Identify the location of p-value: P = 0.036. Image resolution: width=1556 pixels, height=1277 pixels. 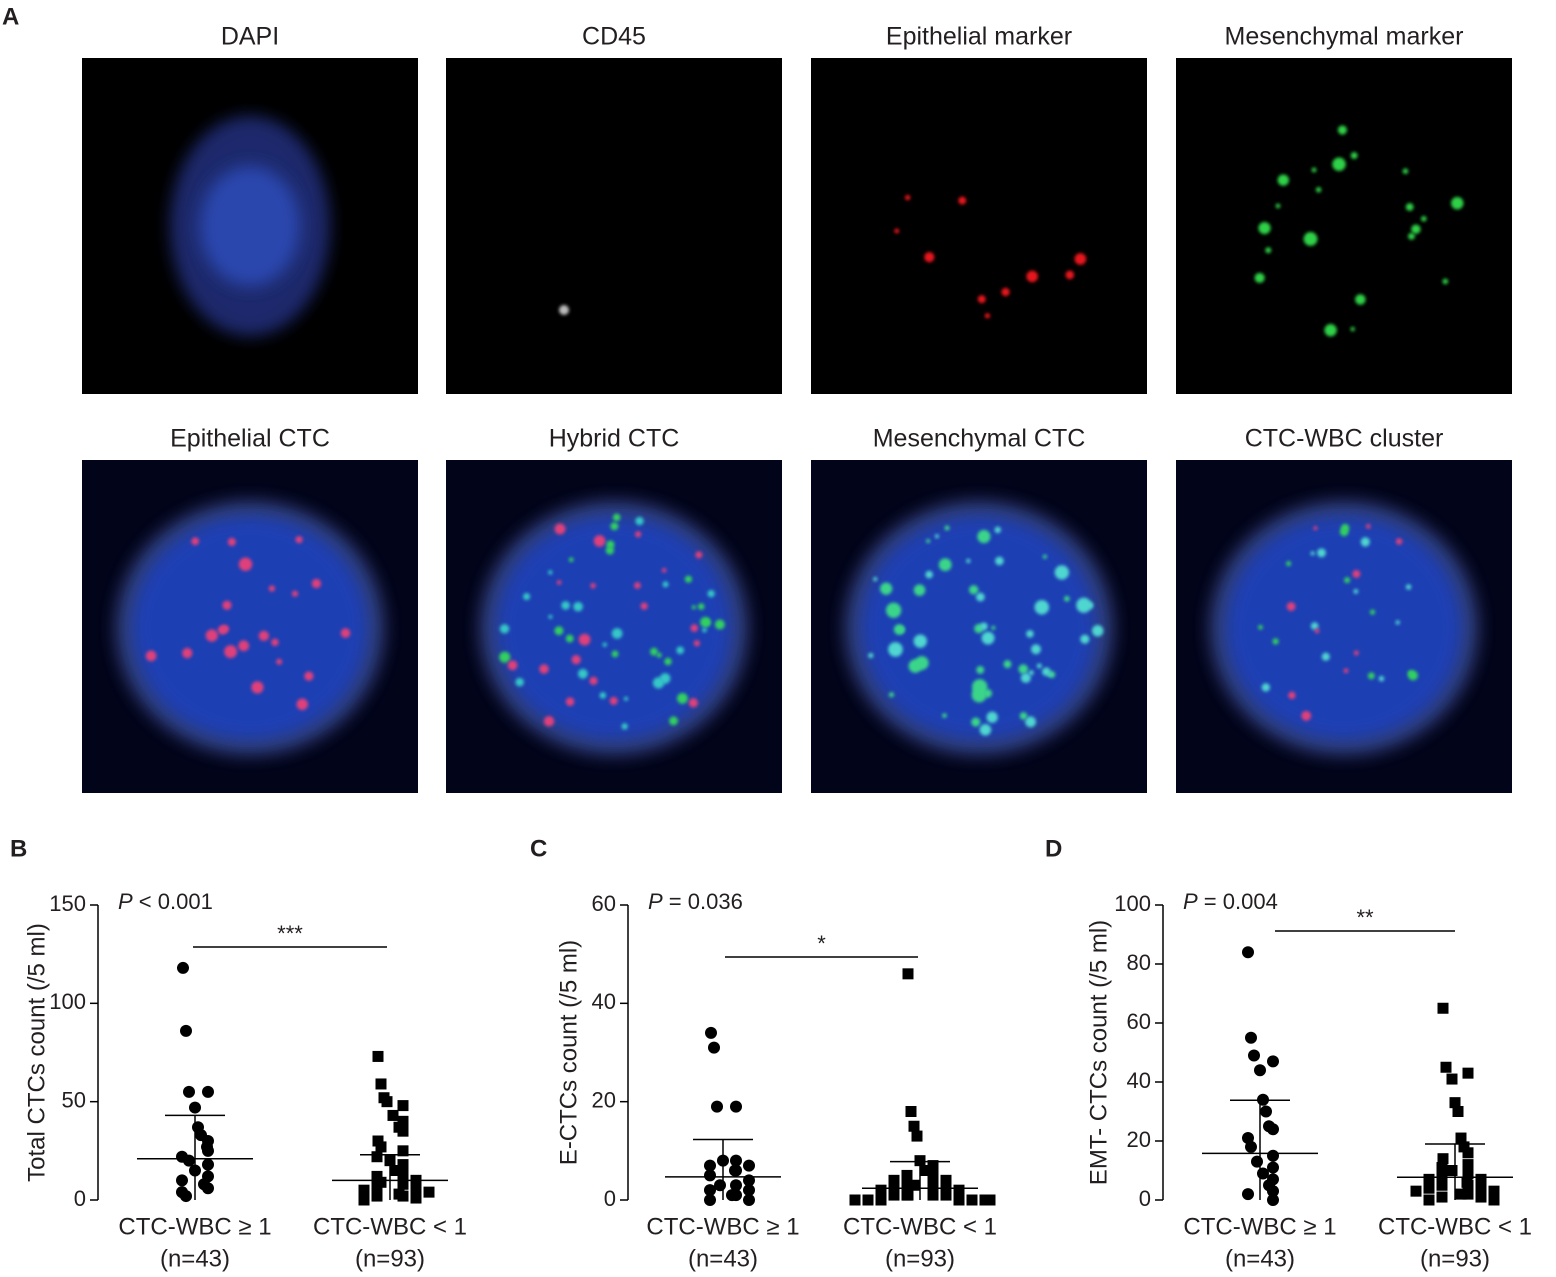
(695, 901).